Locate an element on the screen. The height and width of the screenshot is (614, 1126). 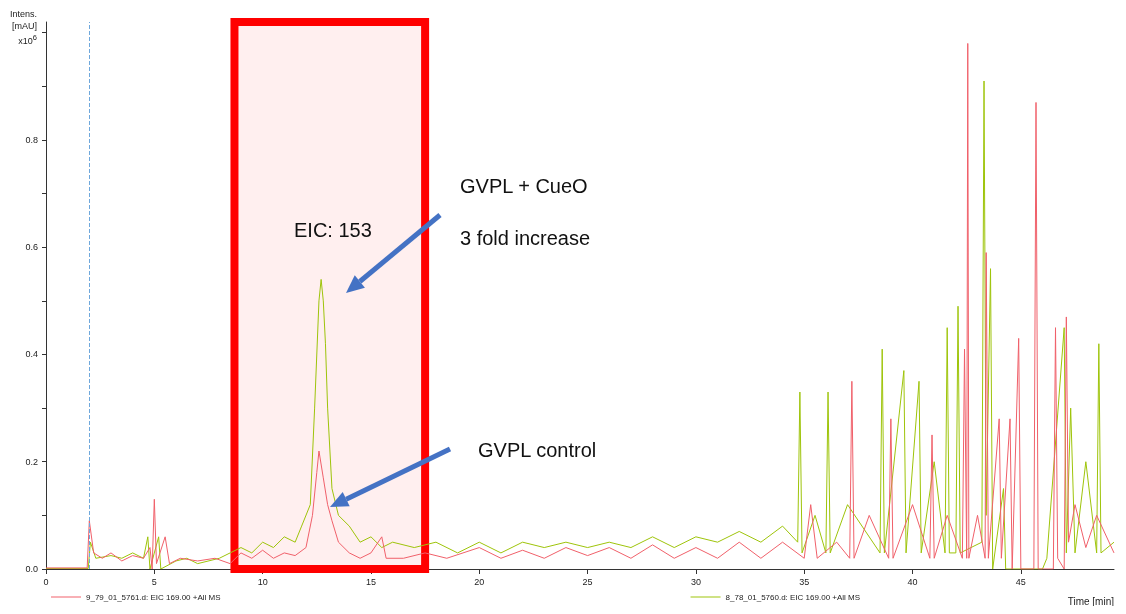
y-tick-label: 0.6 is located at coordinates (31, 247).